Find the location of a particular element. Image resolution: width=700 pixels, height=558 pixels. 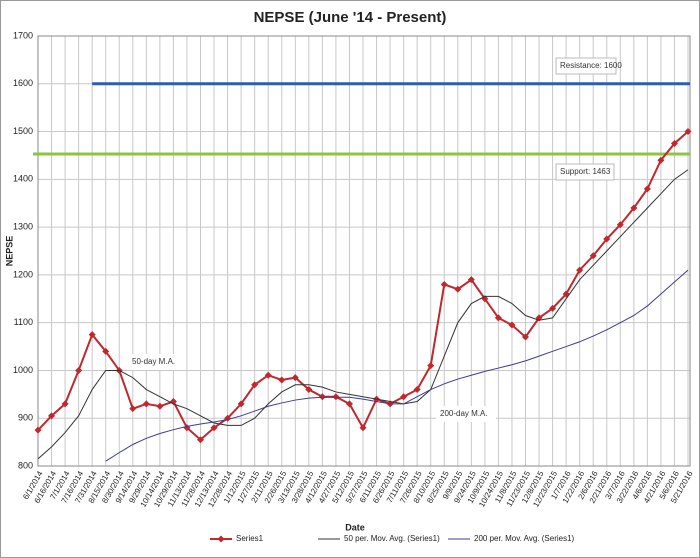

annotation: 200-day M.A. is located at coordinates (464, 413).